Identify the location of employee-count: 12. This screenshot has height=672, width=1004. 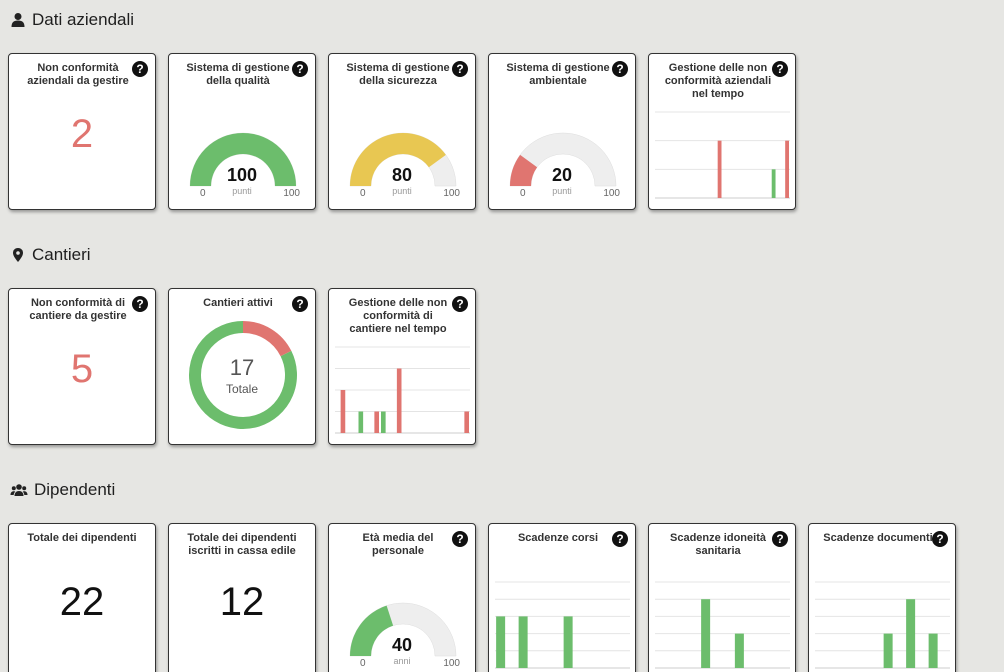
(242, 602).